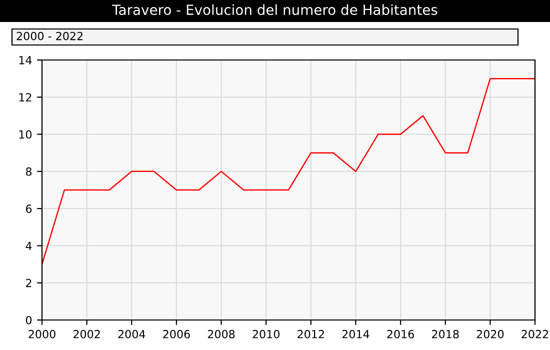  What do you see at coordinates (49, 36) in the screenshot?
I see `chart-subtitle: 2000 - 2022` at bounding box center [49, 36].